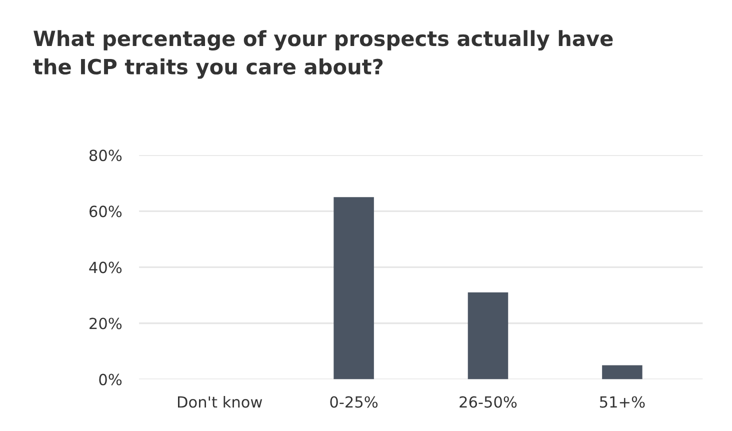 The height and width of the screenshot is (431, 732). Describe the element at coordinates (354, 402) in the screenshot. I see `x-tick-label: 0-25%` at that location.